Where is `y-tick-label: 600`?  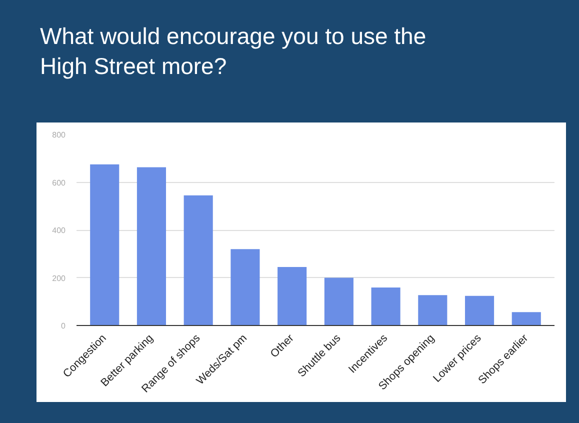 y-tick-label: 600 is located at coordinates (59, 183).